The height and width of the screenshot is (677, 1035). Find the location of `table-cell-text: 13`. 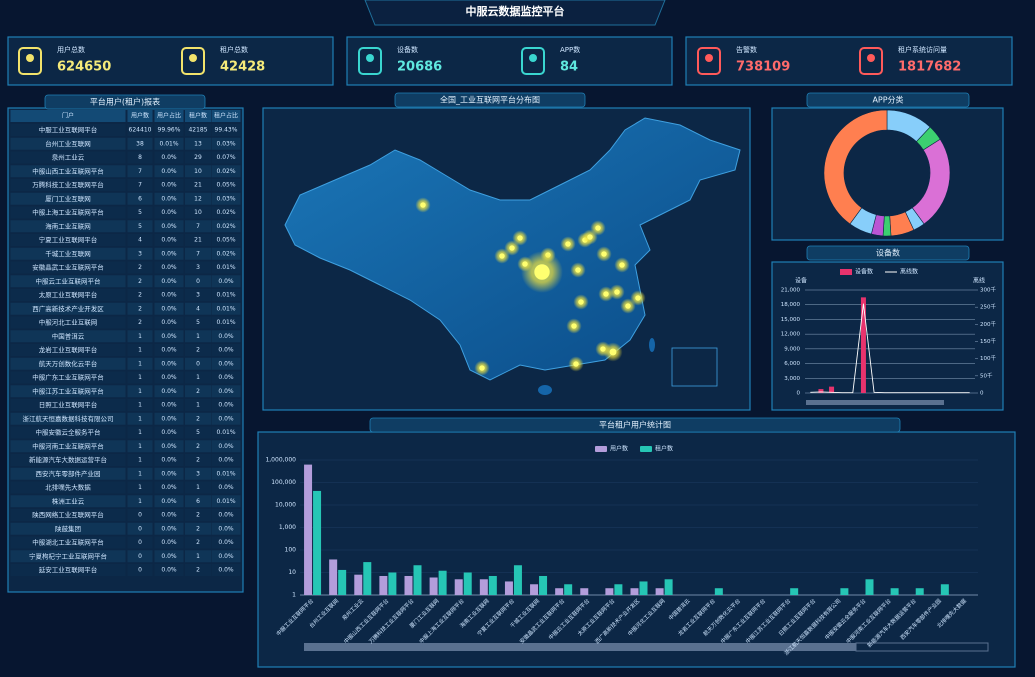

table-cell-text: 13 is located at coordinates (198, 143).